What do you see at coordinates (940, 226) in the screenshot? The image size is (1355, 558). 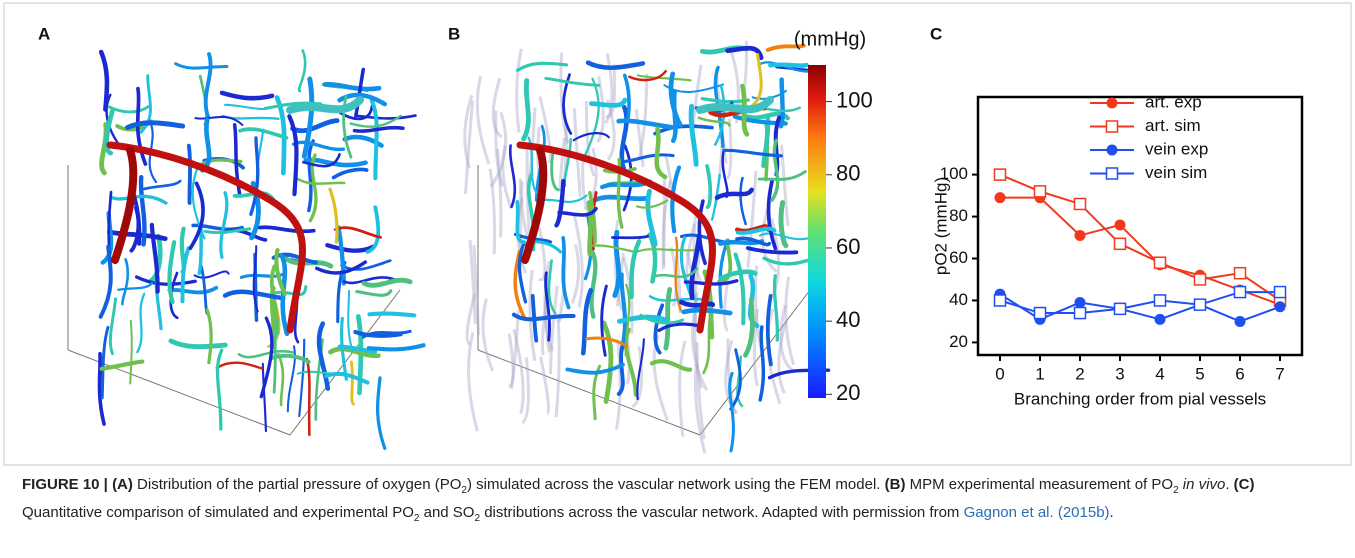 I see `y-axis-title: pO2 (mmHg)` at bounding box center [940, 226].